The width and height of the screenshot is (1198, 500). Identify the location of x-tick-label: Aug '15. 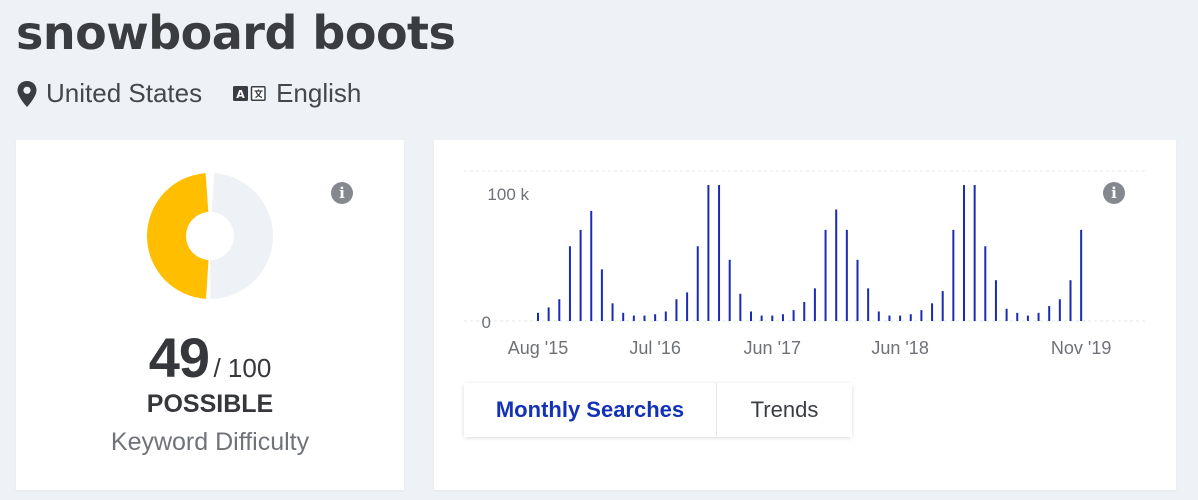
(538, 348).